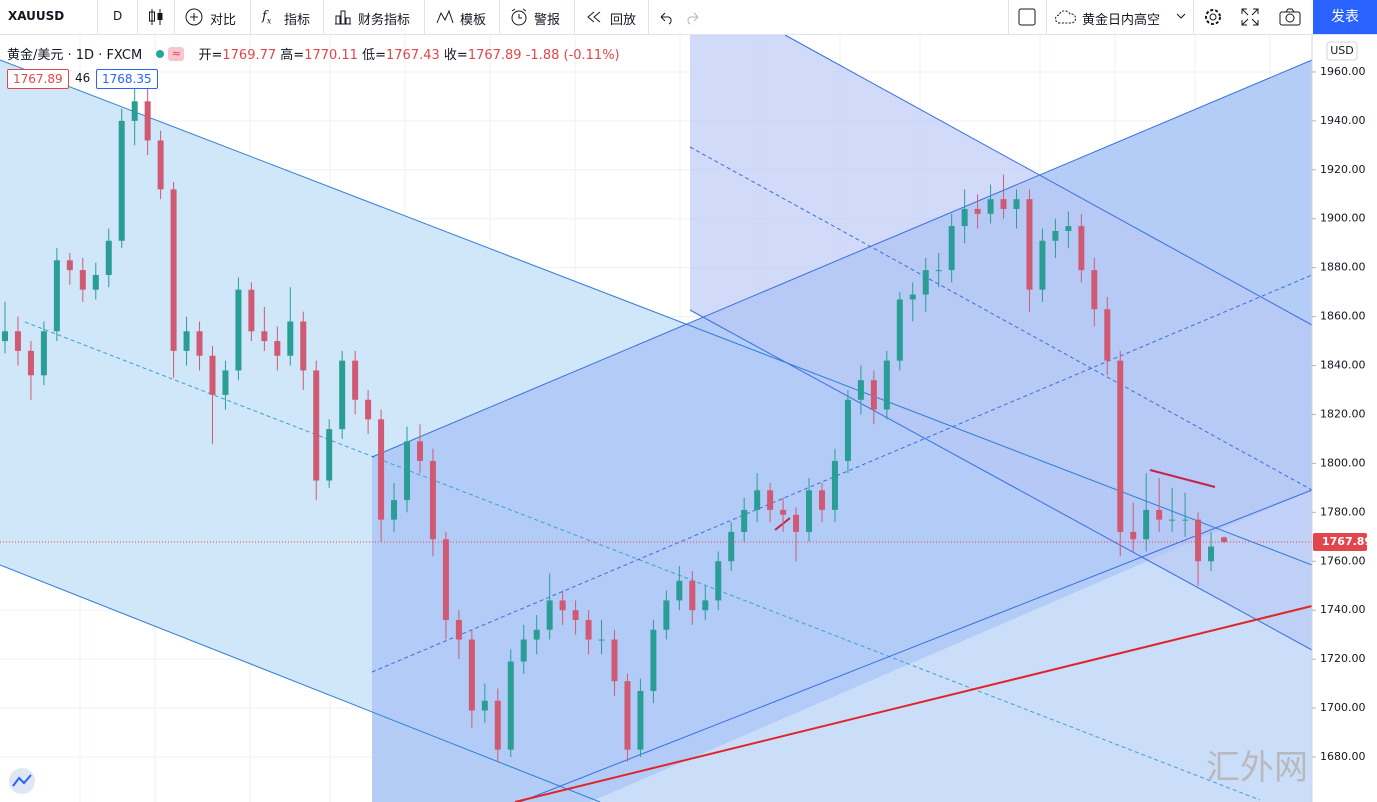 This screenshot has height=802, width=1377. Describe the element at coordinates (547, 20) in the screenshot. I see `toolbar-item: 警报` at that location.